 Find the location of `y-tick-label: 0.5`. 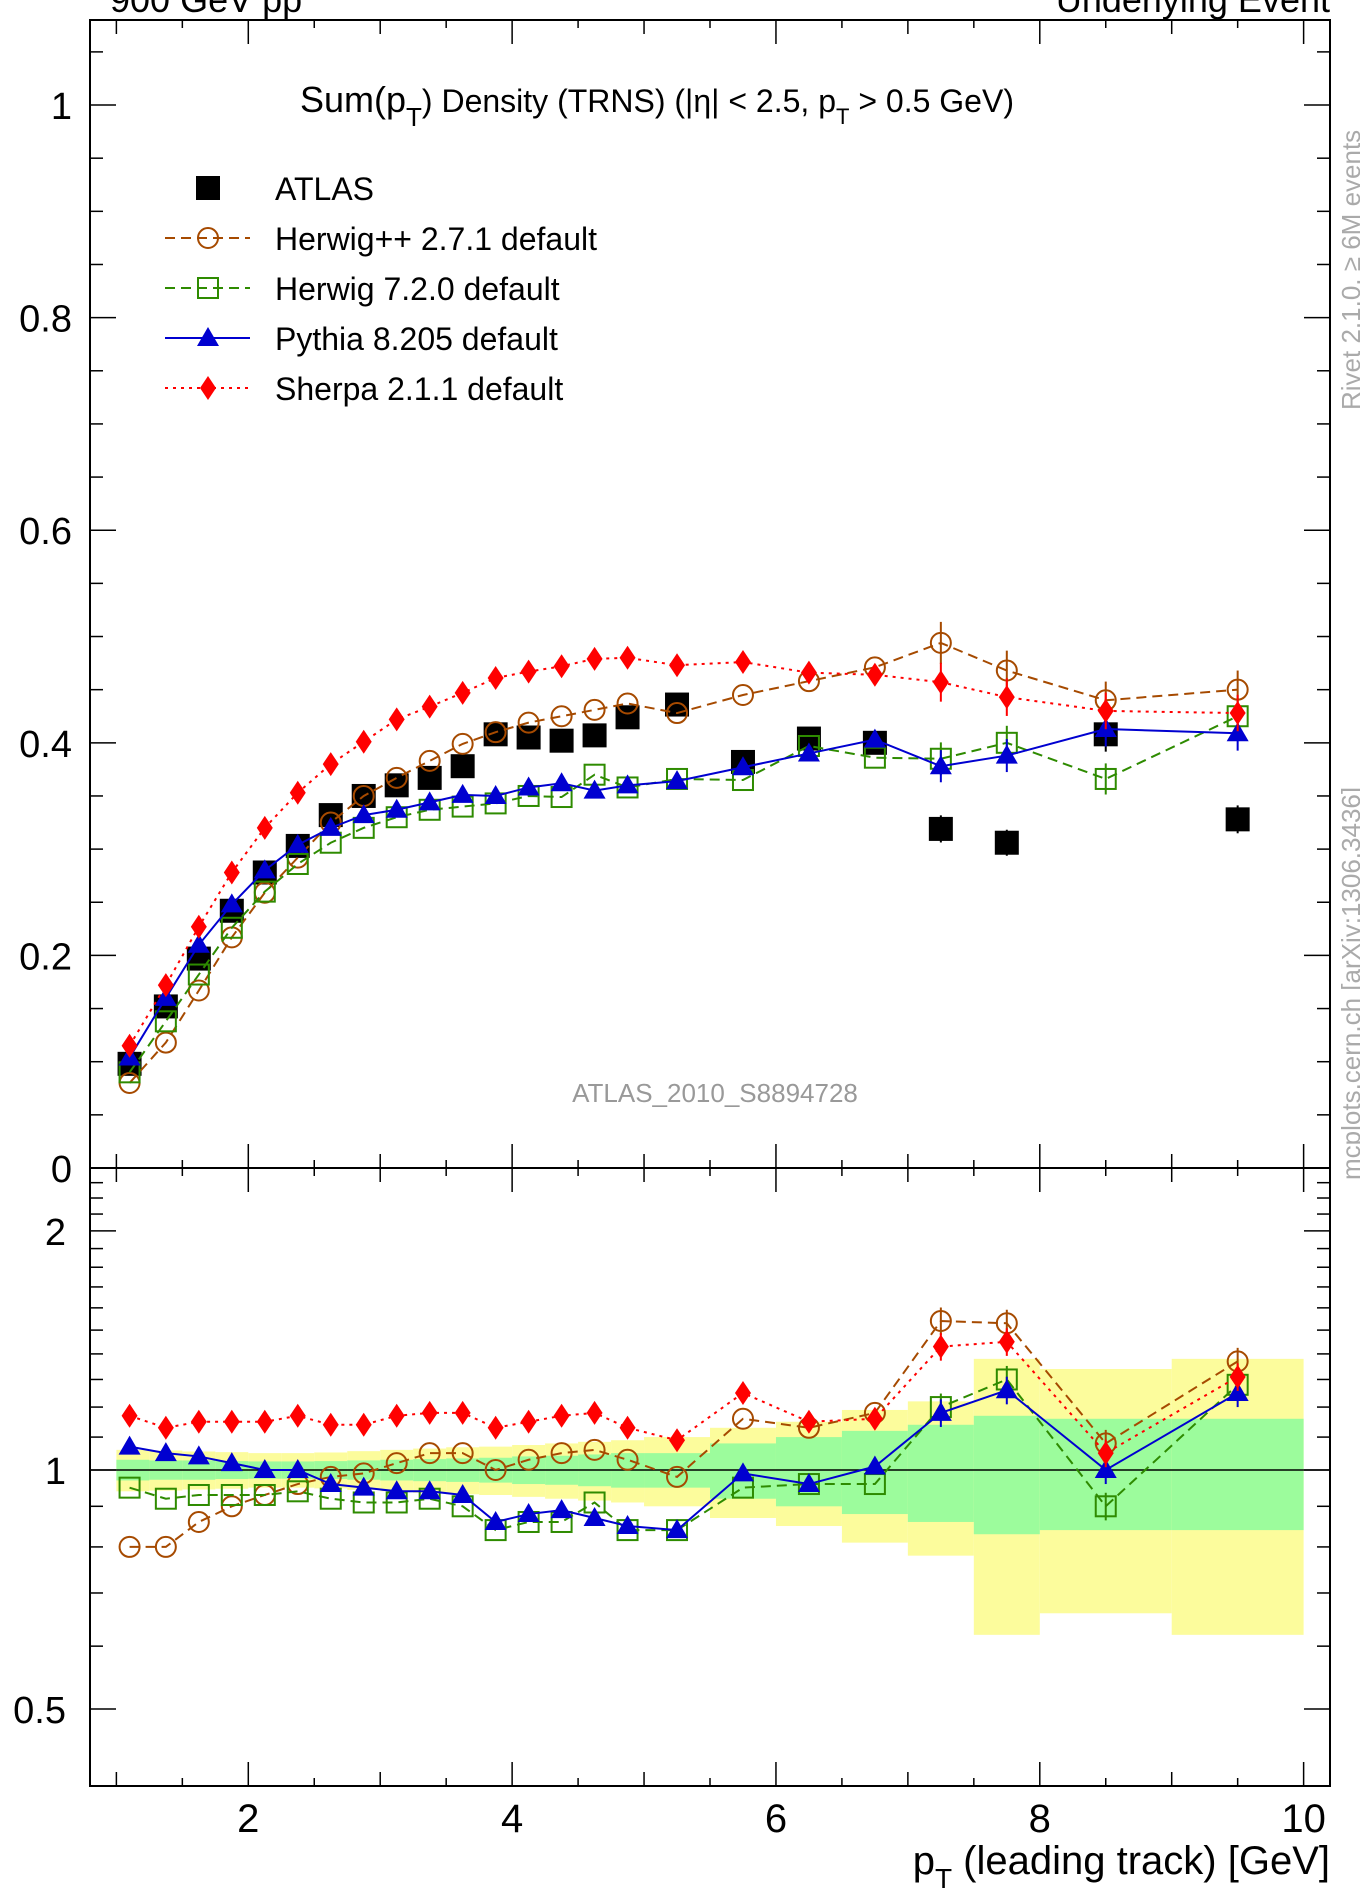

y-tick-label: 0.5 is located at coordinates (39, 1711).